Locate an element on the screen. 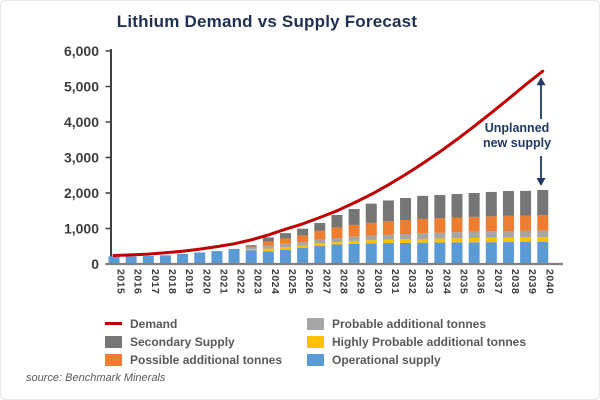 This screenshot has width=600, height=400. legend-label: Probable additional tonnes is located at coordinates (409, 323).